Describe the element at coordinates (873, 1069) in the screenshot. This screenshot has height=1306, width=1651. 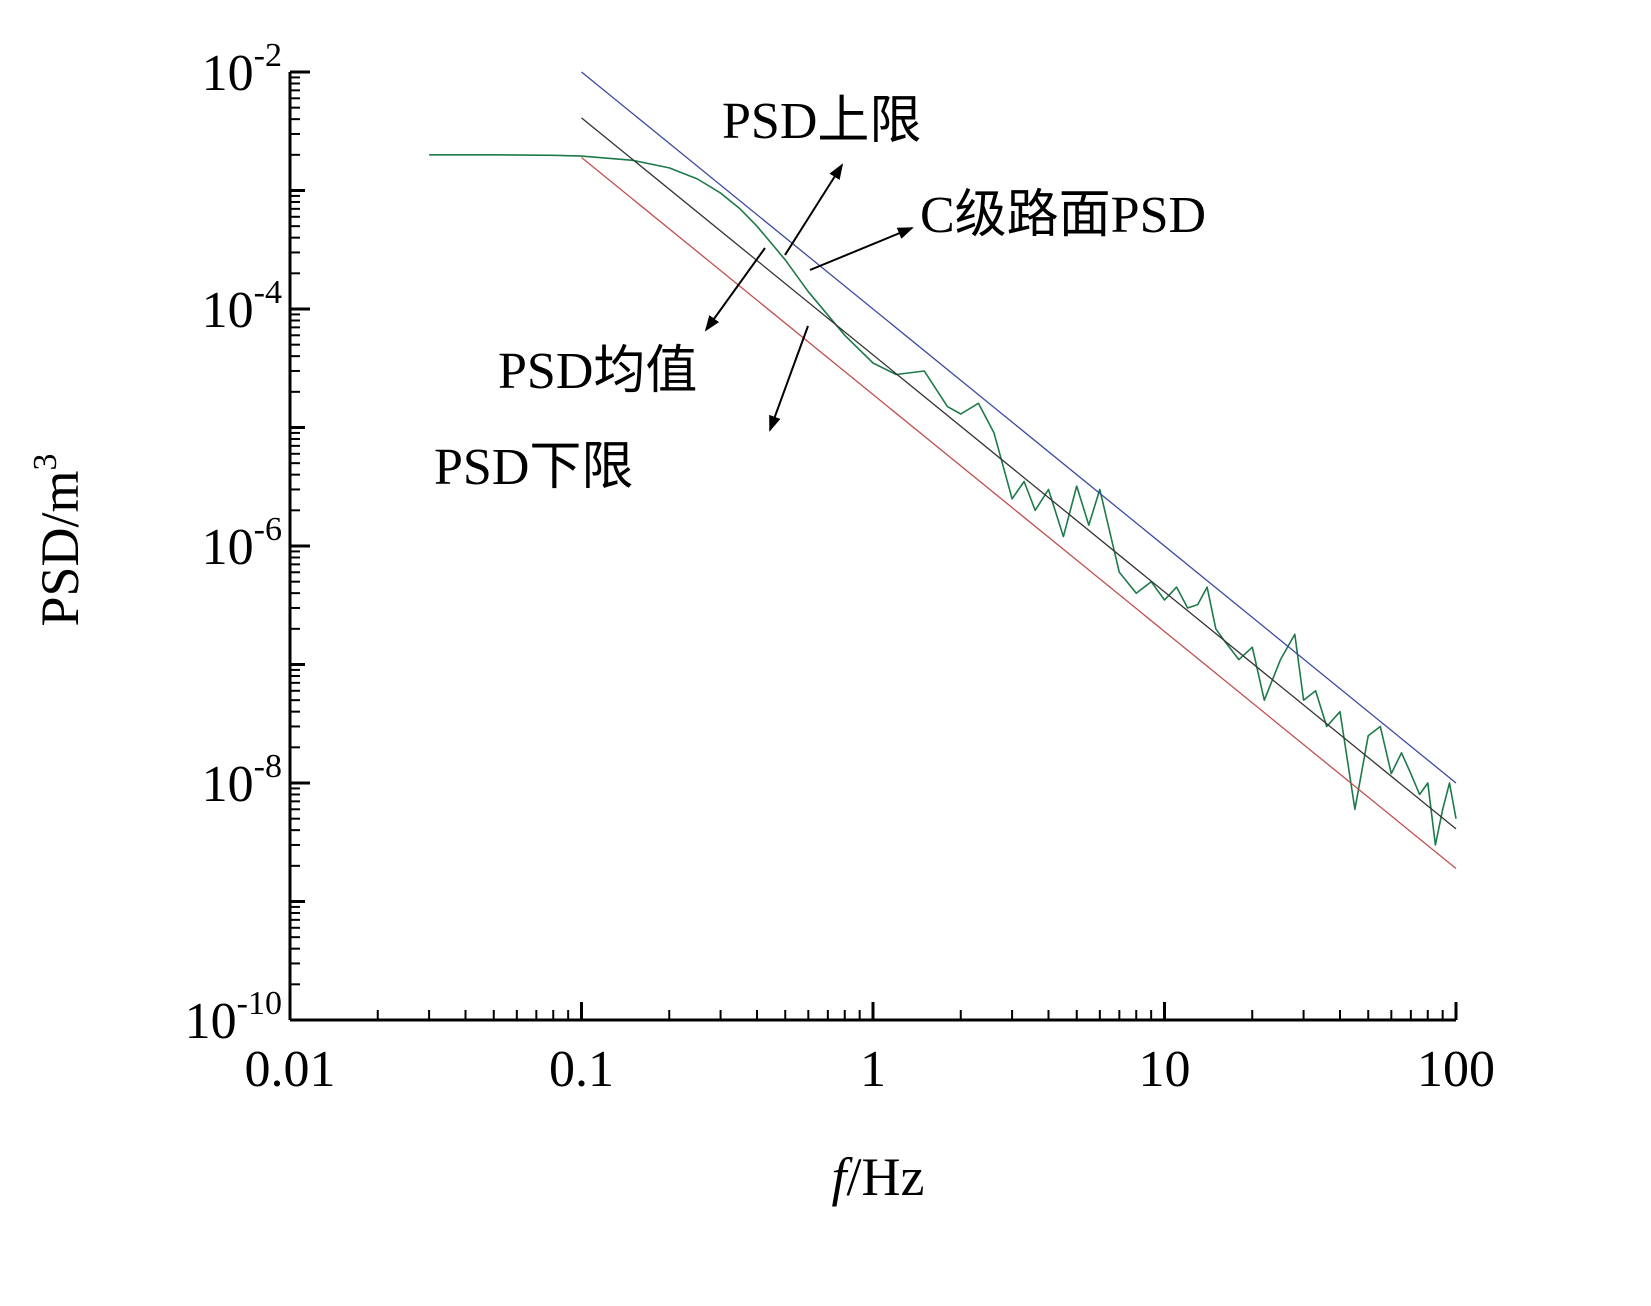
I see `x-tick-label: 1` at that location.